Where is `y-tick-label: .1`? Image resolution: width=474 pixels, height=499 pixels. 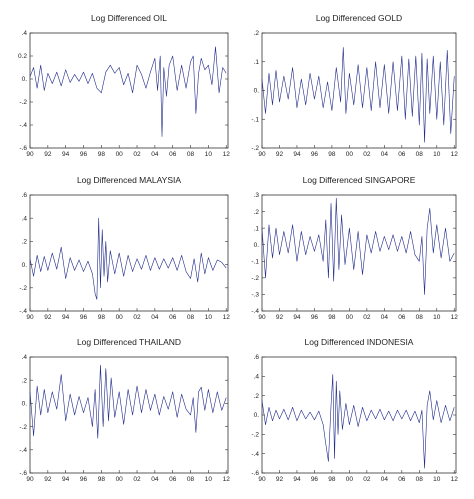 y-tick-label: .1 is located at coordinates (257, 228).